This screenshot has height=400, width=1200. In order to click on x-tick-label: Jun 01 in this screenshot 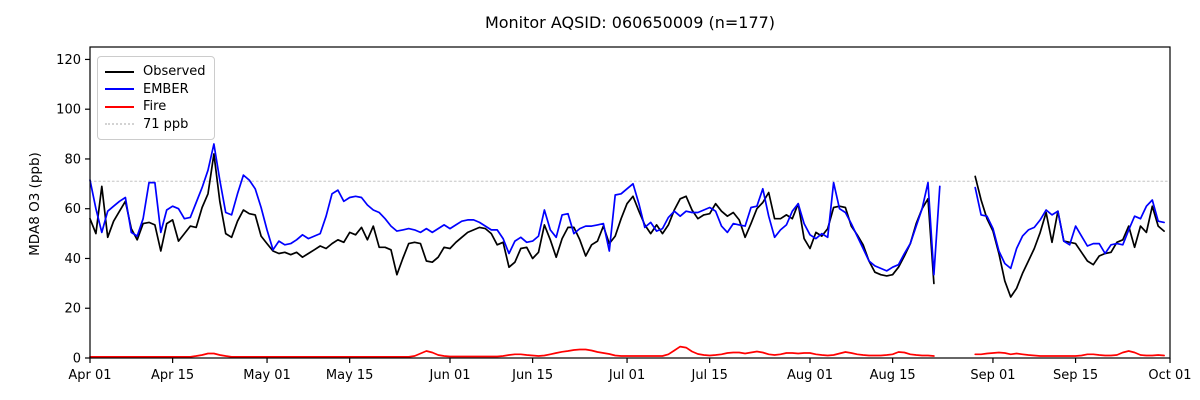, I will do `click(450, 375)`.